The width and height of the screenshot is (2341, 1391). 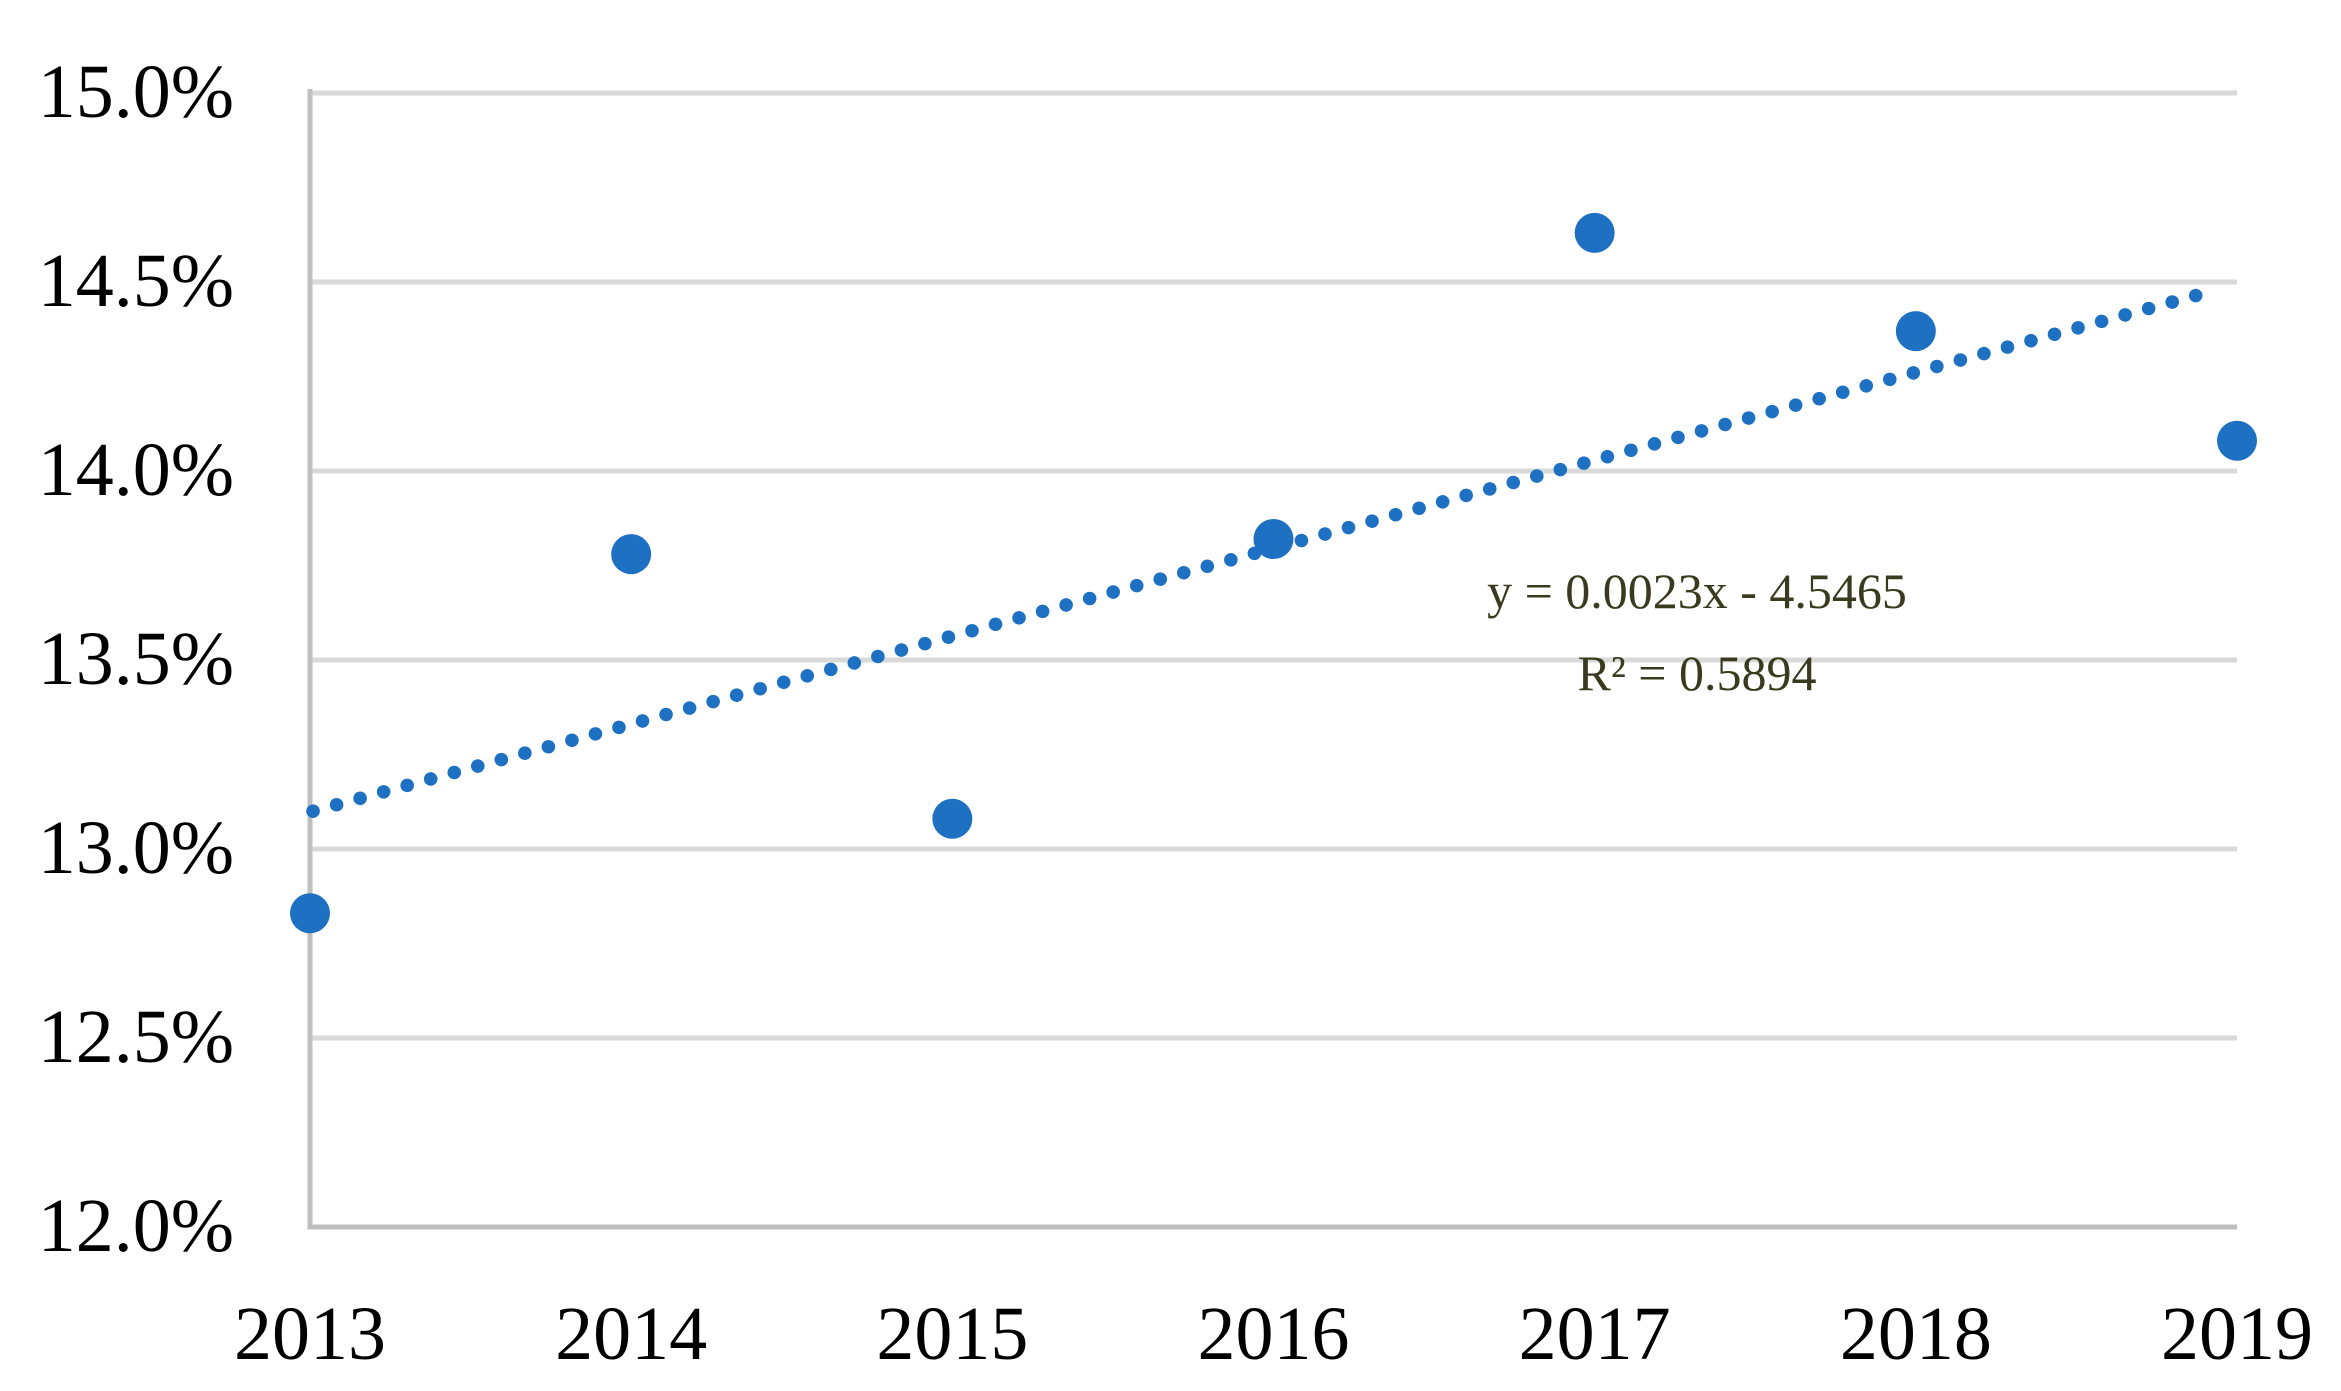 I want to click on data-point-2018, so click(x=1915, y=331).